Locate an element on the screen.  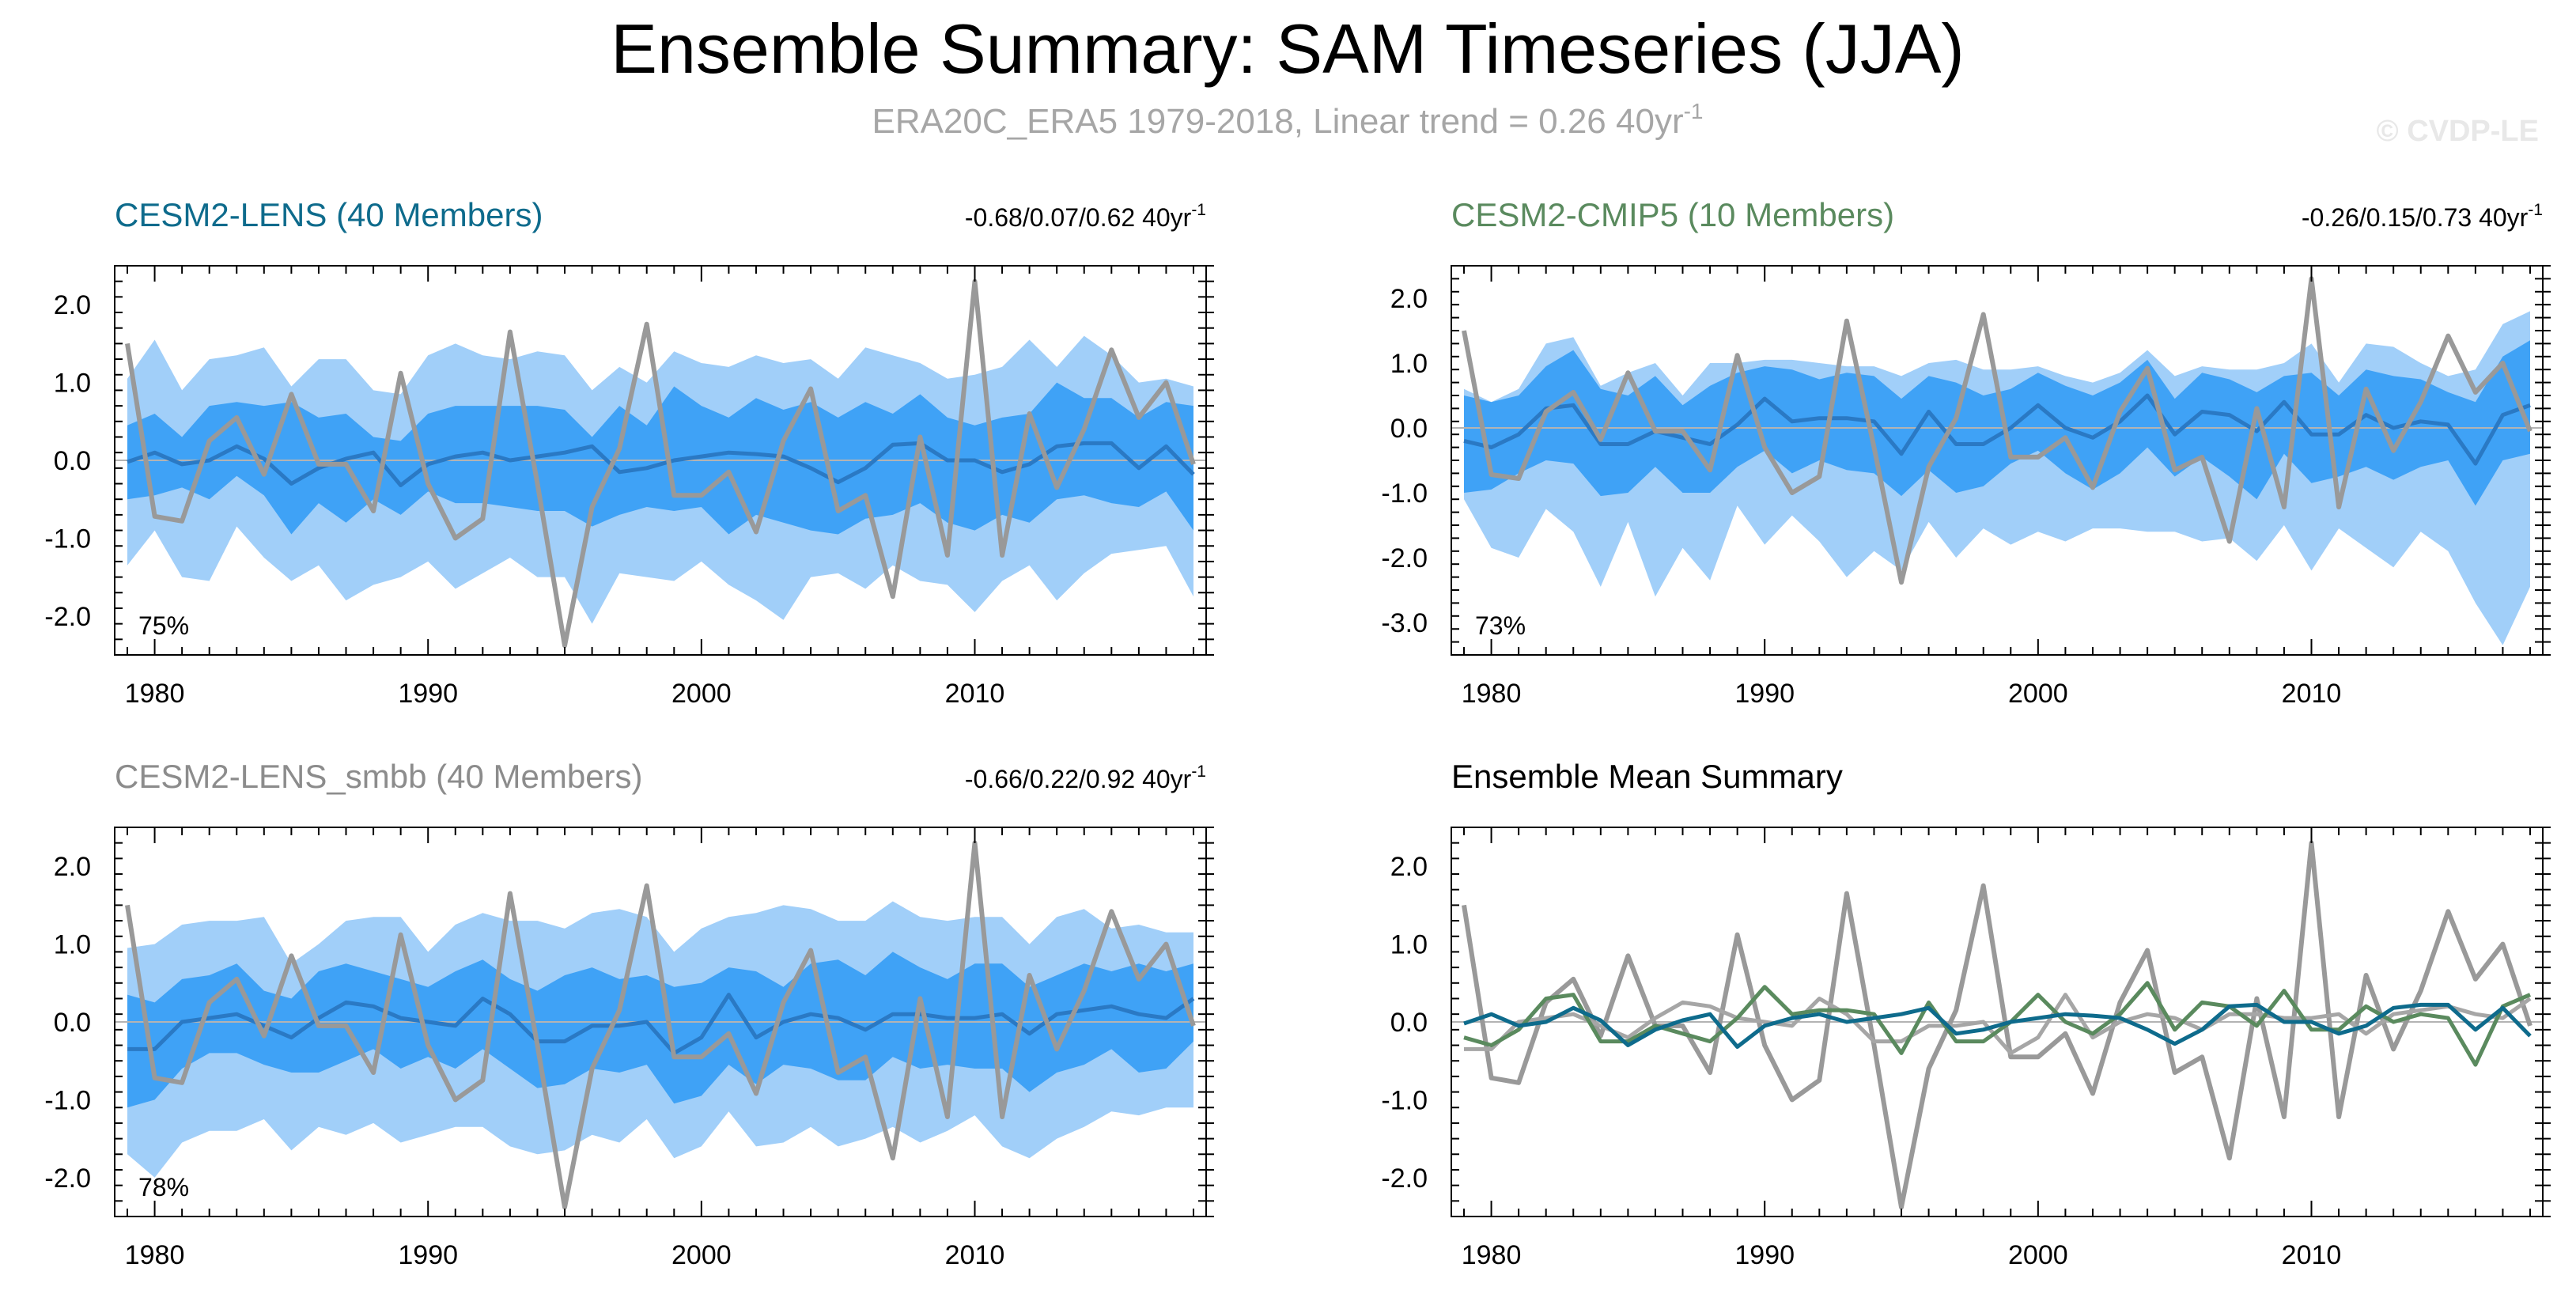
y-tick-label: -3.0 is located at coordinates (1404, 623).